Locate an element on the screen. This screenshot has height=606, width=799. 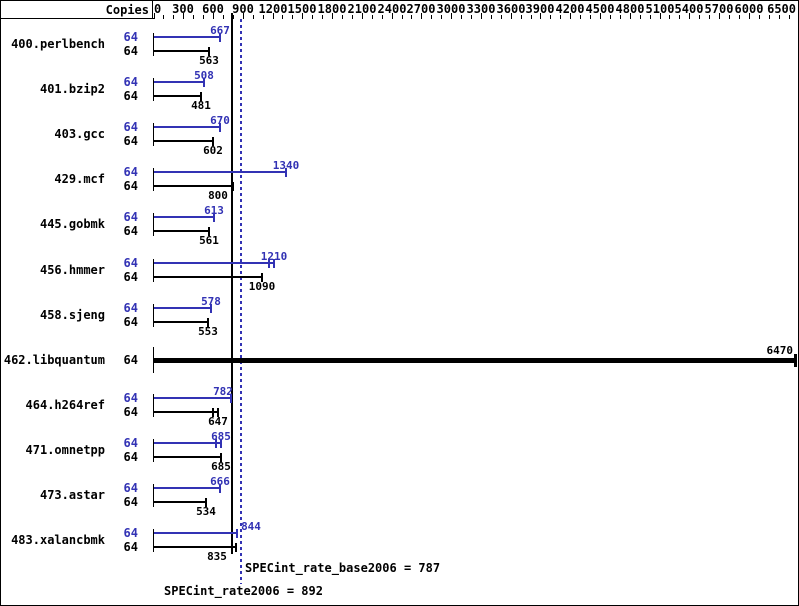
base-value-label: 835 is located at coordinates (217, 556).